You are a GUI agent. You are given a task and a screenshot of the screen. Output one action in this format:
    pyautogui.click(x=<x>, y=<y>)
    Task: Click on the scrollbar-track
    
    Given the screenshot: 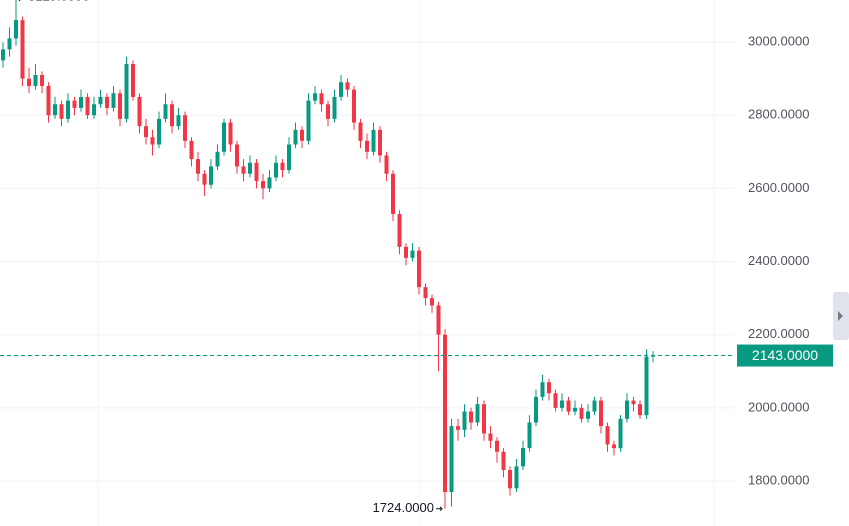 What is the action you would take?
    pyautogui.click(x=841, y=263)
    